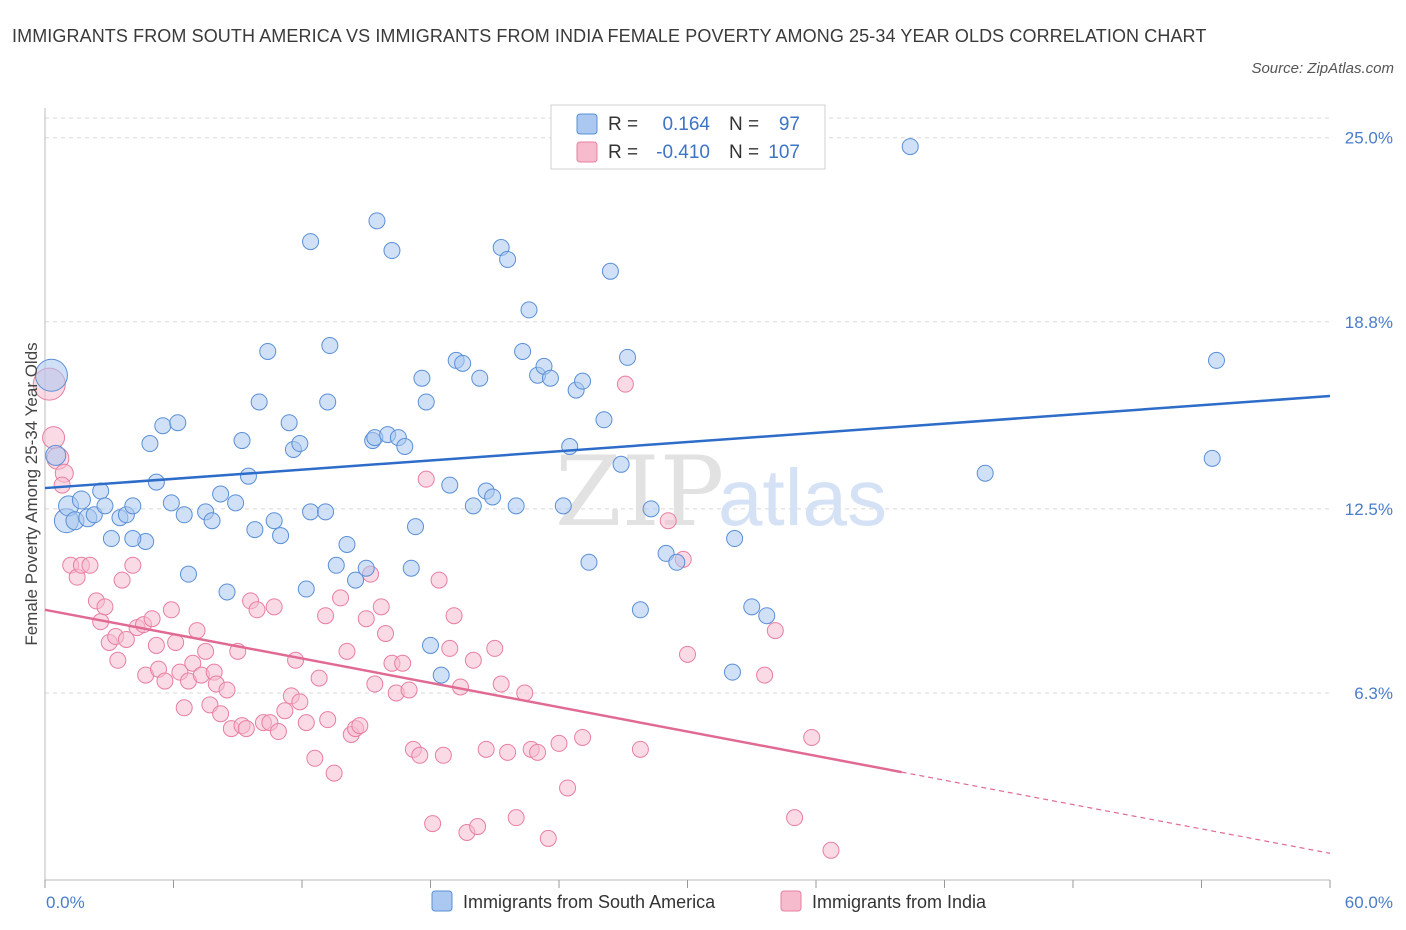 The width and height of the screenshot is (1406, 930). Describe the element at coordinates (65, 902) in the screenshot. I see `x-tick-label: 0.0%` at that location.